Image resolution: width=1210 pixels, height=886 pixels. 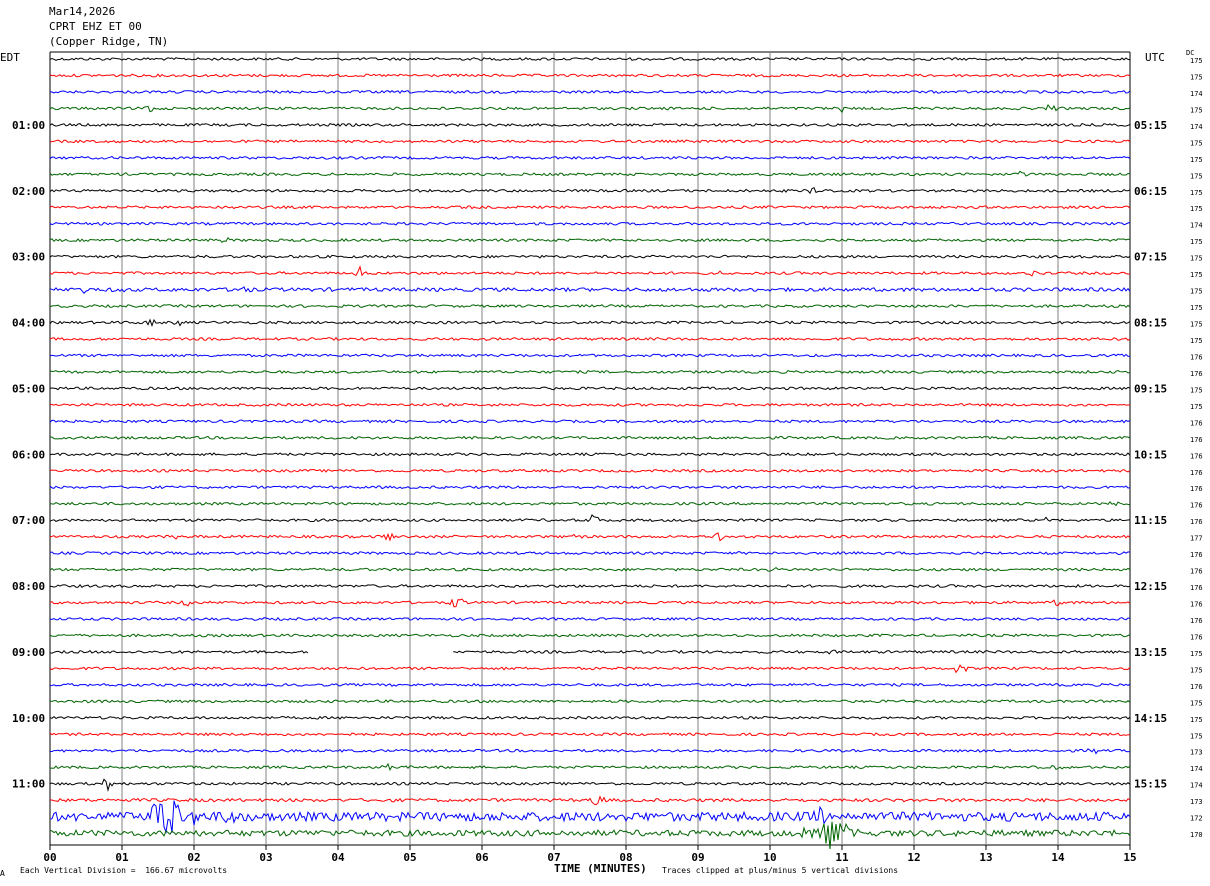 I want to click on record-date: Mar14,2026, so click(x=82, y=11).